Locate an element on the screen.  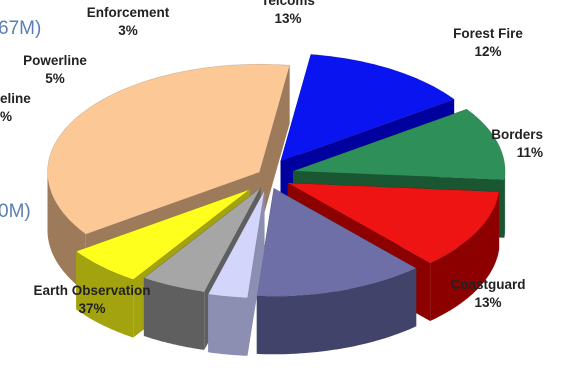
slice-label-law-enforcement: Law is located at coordinates (128, 1).